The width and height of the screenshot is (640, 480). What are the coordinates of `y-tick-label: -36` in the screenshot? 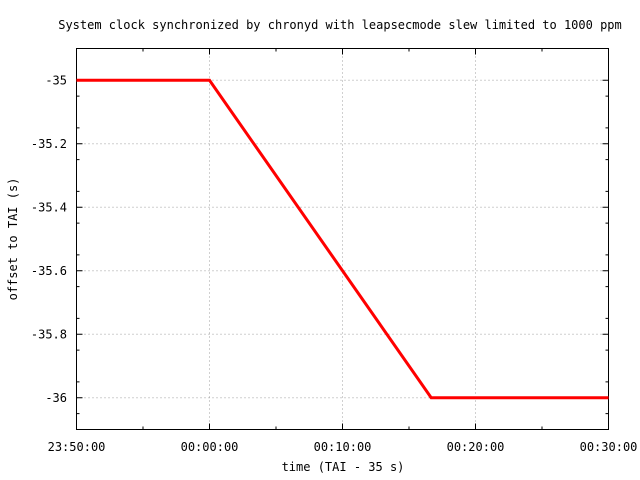 It's located at (56, 398).